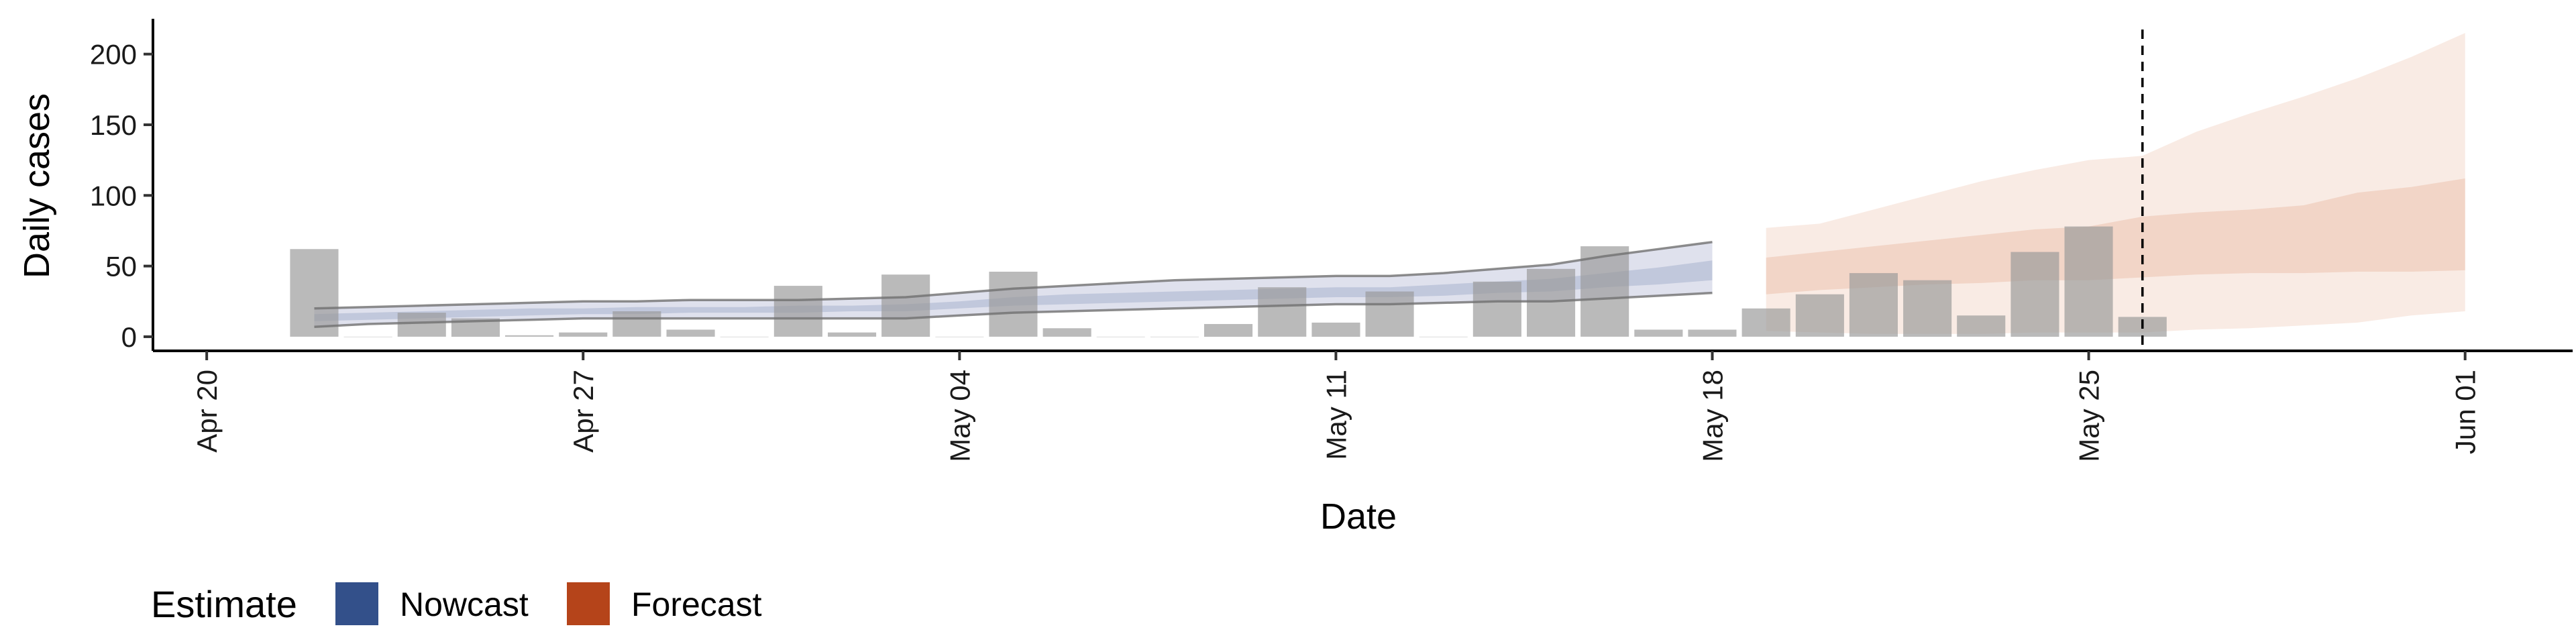 The width and height of the screenshot is (2576, 644). I want to click on y-tick-label: 0, so click(129, 337).